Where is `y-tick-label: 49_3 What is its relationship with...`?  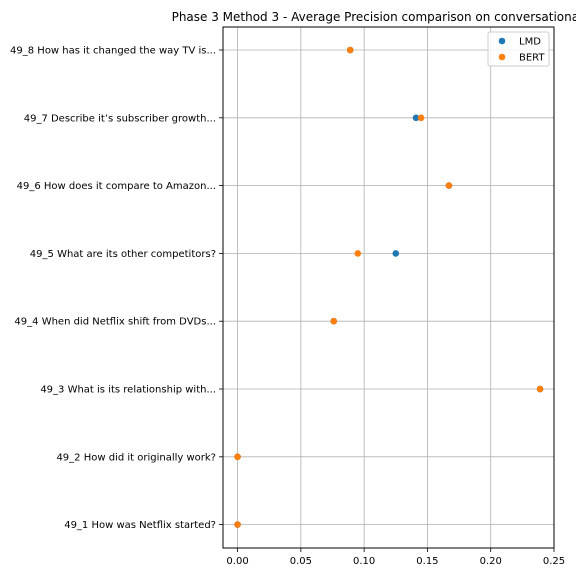
y-tick-label: 49_3 What is its relationship with... is located at coordinates (128, 390).